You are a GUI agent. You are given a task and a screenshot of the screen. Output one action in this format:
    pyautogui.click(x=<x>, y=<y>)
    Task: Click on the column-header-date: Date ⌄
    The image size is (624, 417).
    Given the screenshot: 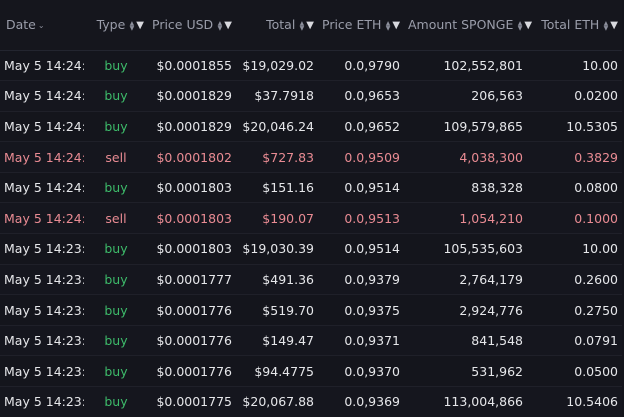 What is the action you would take?
    pyautogui.click(x=42, y=25)
    